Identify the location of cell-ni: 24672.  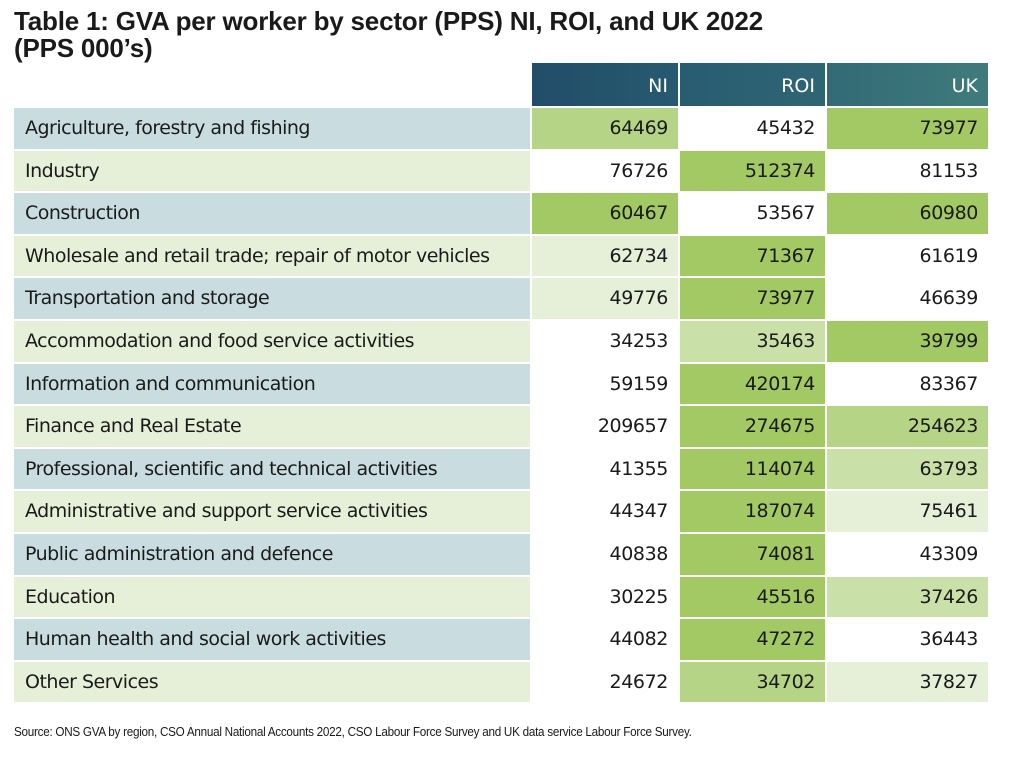
(605, 682).